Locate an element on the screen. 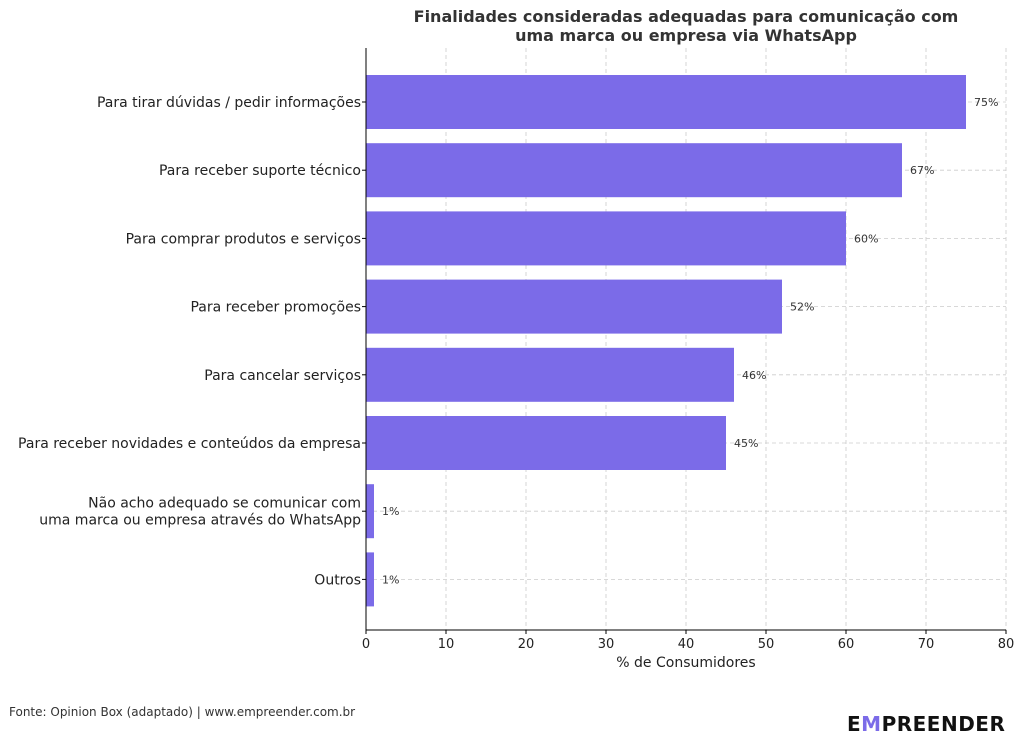  x-tick-label: 40 is located at coordinates (686, 644).